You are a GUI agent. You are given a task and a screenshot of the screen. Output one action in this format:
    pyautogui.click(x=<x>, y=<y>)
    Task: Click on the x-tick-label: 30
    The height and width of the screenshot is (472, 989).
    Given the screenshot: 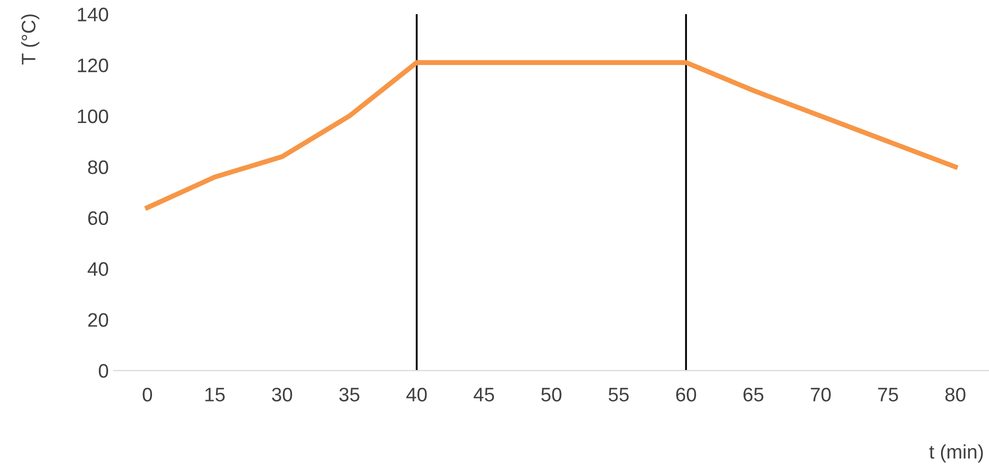 What is the action you would take?
    pyautogui.click(x=282, y=395)
    